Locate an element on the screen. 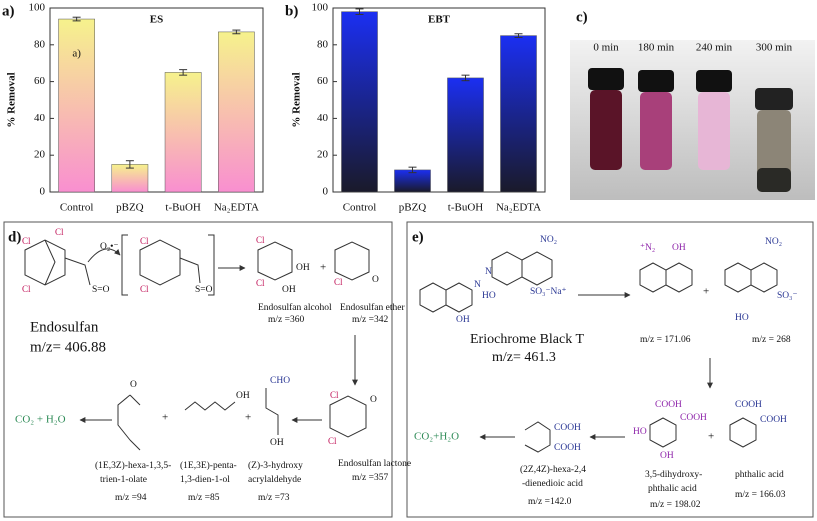 The width and height of the screenshot is (817, 521). time-label: 0 min is located at coordinates (606, 48).